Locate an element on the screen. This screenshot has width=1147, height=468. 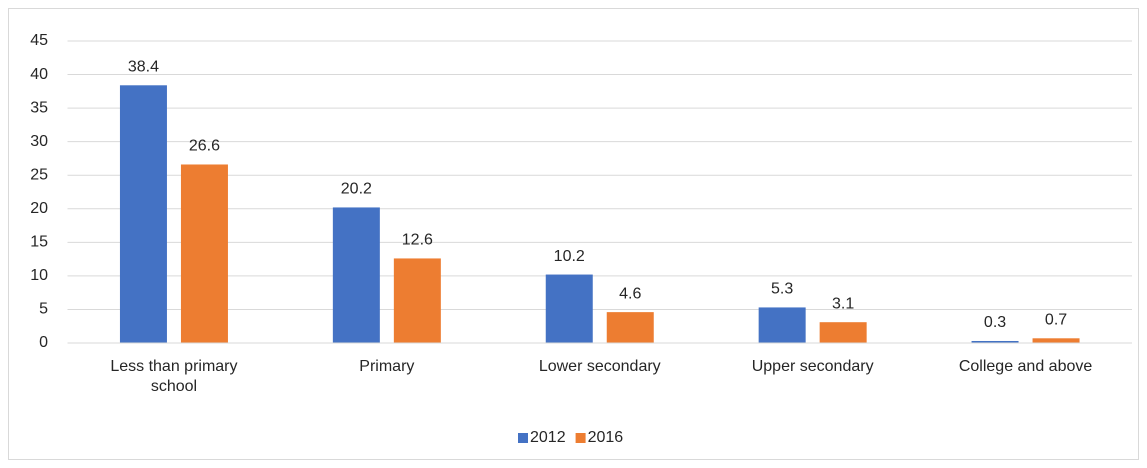
y-tick-label: 30 is located at coordinates (39, 141).